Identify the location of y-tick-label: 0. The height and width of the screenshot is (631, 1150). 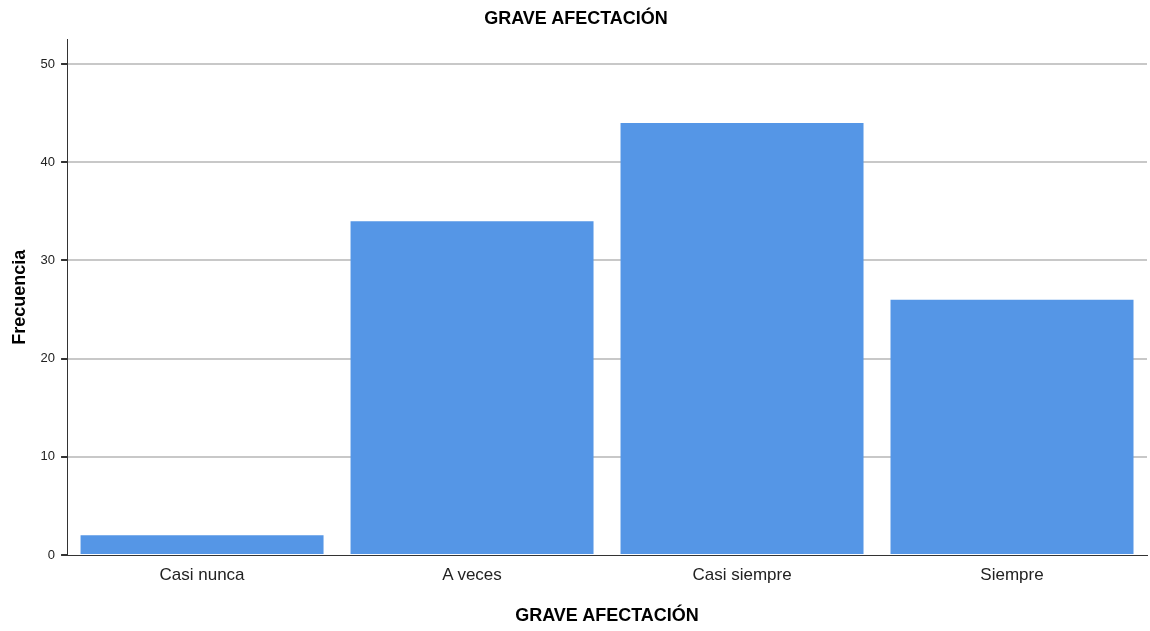
(51, 554).